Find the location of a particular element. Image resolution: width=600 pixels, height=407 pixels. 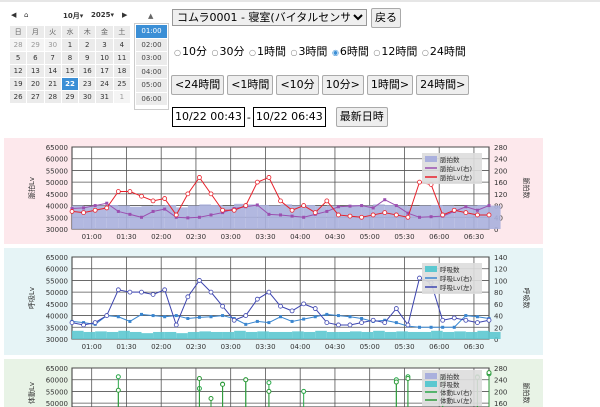

nav-button: <10分 is located at coordinates (297, 85).